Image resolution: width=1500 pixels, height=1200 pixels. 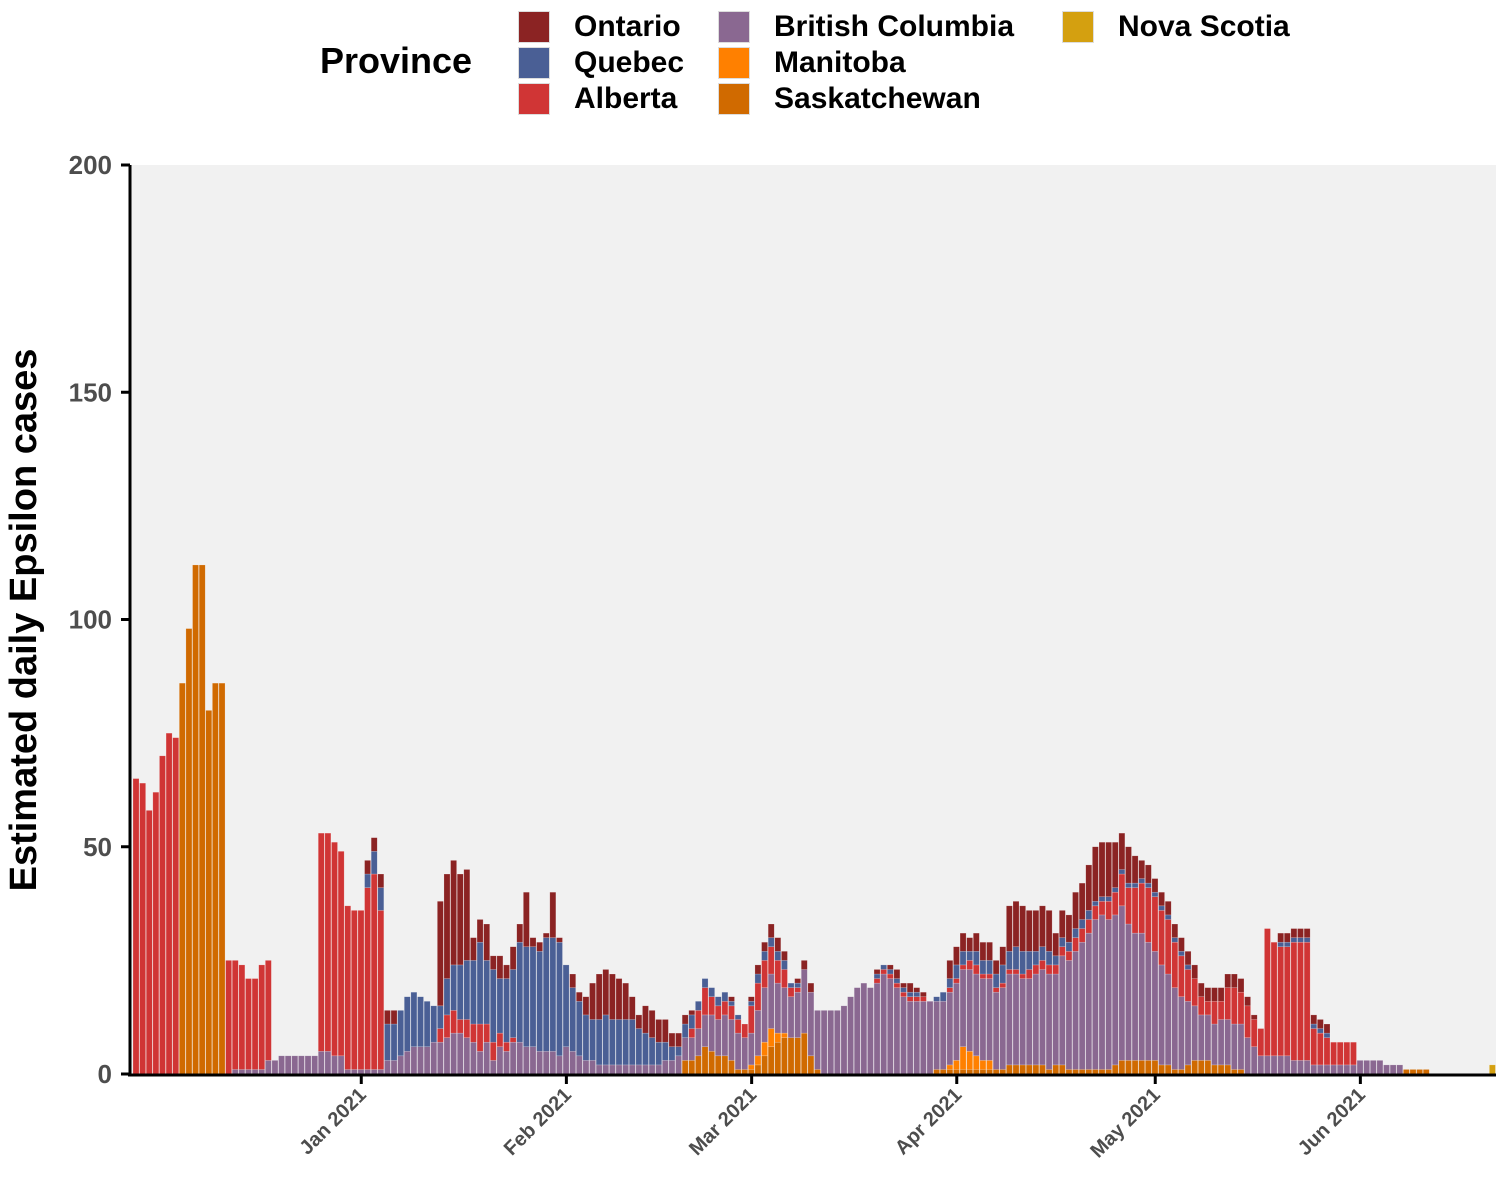 I want to click on legend-item-quebec: Quebec, so click(x=601, y=63).